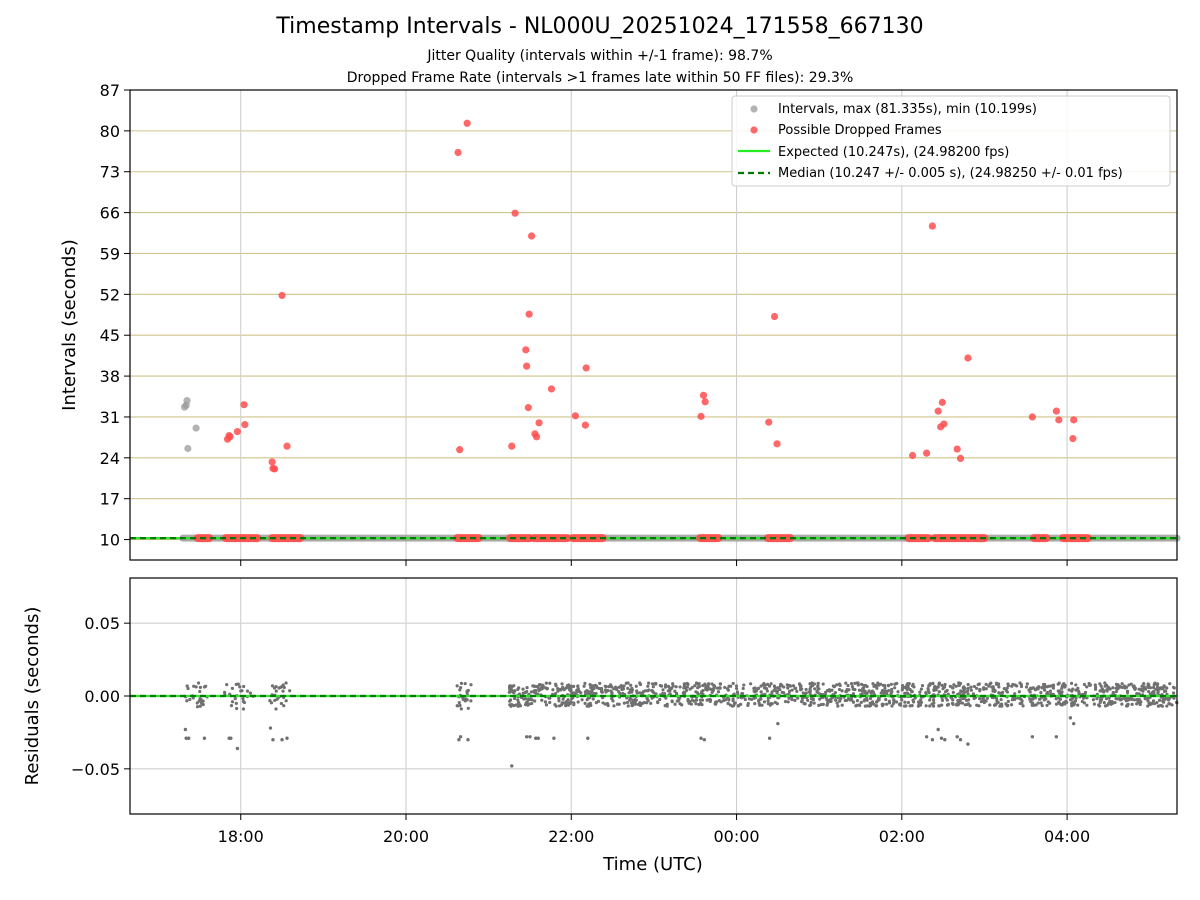 The image size is (1200, 900). What do you see at coordinates (736, 836) in the screenshot?
I see `bottom-x-tick-label: 00:00` at bounding box center [736, 836].